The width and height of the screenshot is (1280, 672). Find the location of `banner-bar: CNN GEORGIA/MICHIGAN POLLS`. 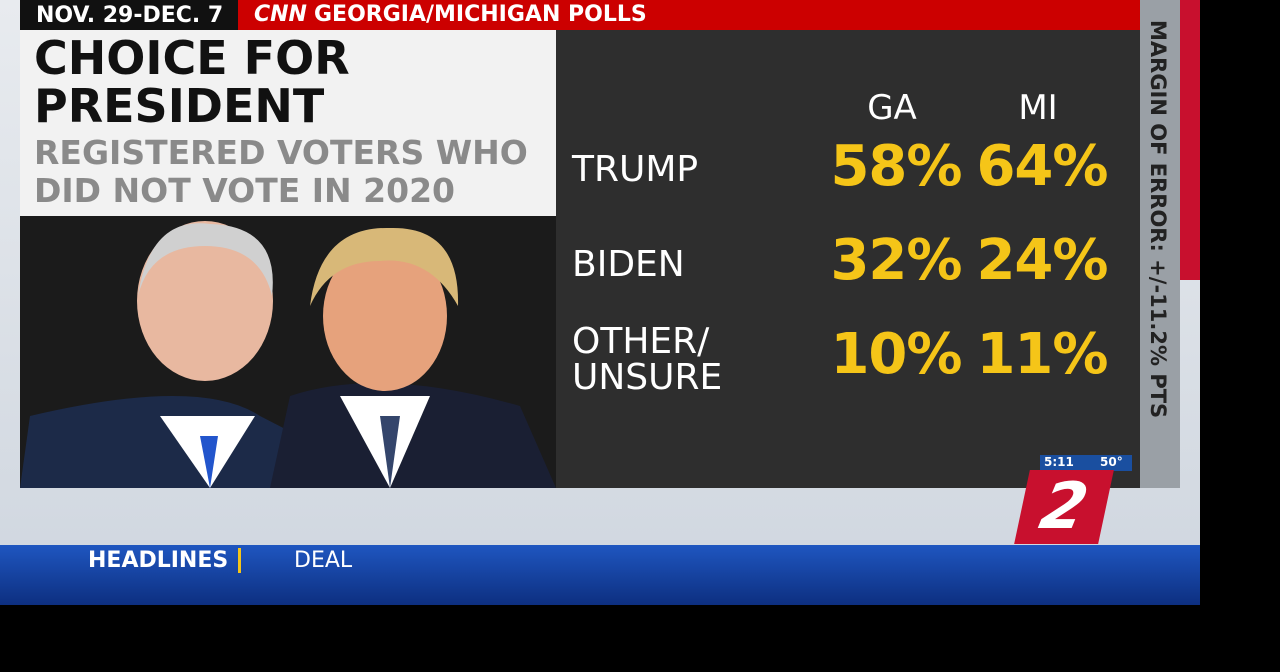

banner-bar: CNN GEORGIA/MICHIGAN POLLS is located at coordinates (689, 15).